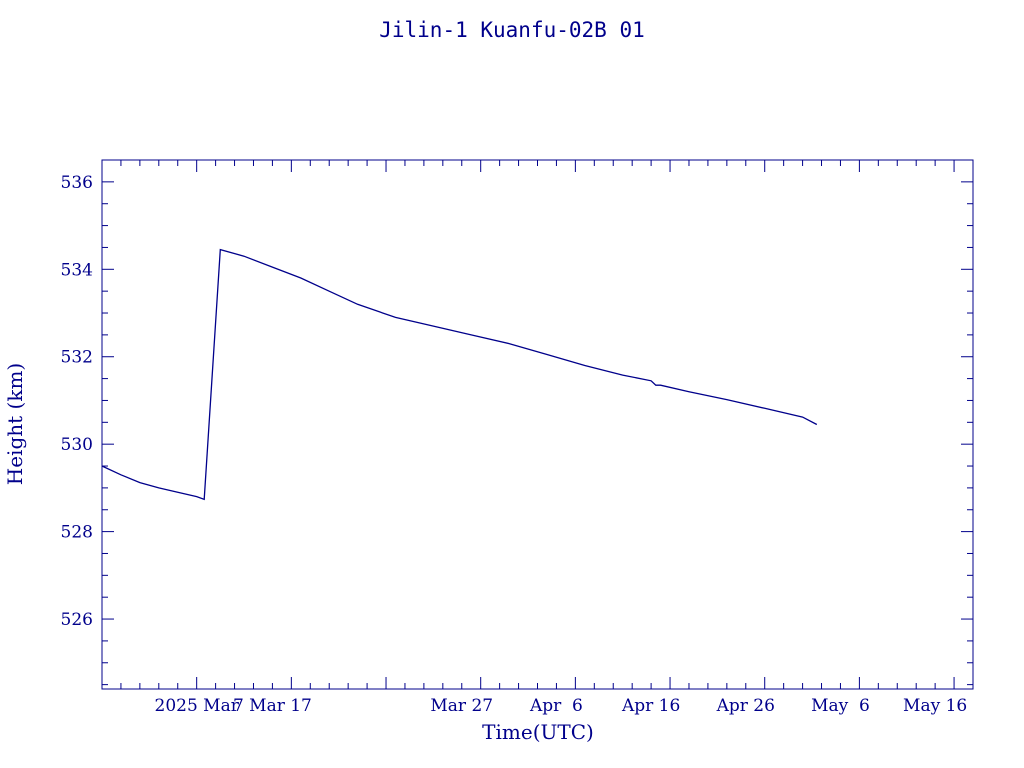  I want to click on x-tick-label: Apr 26, so click(745, 706).